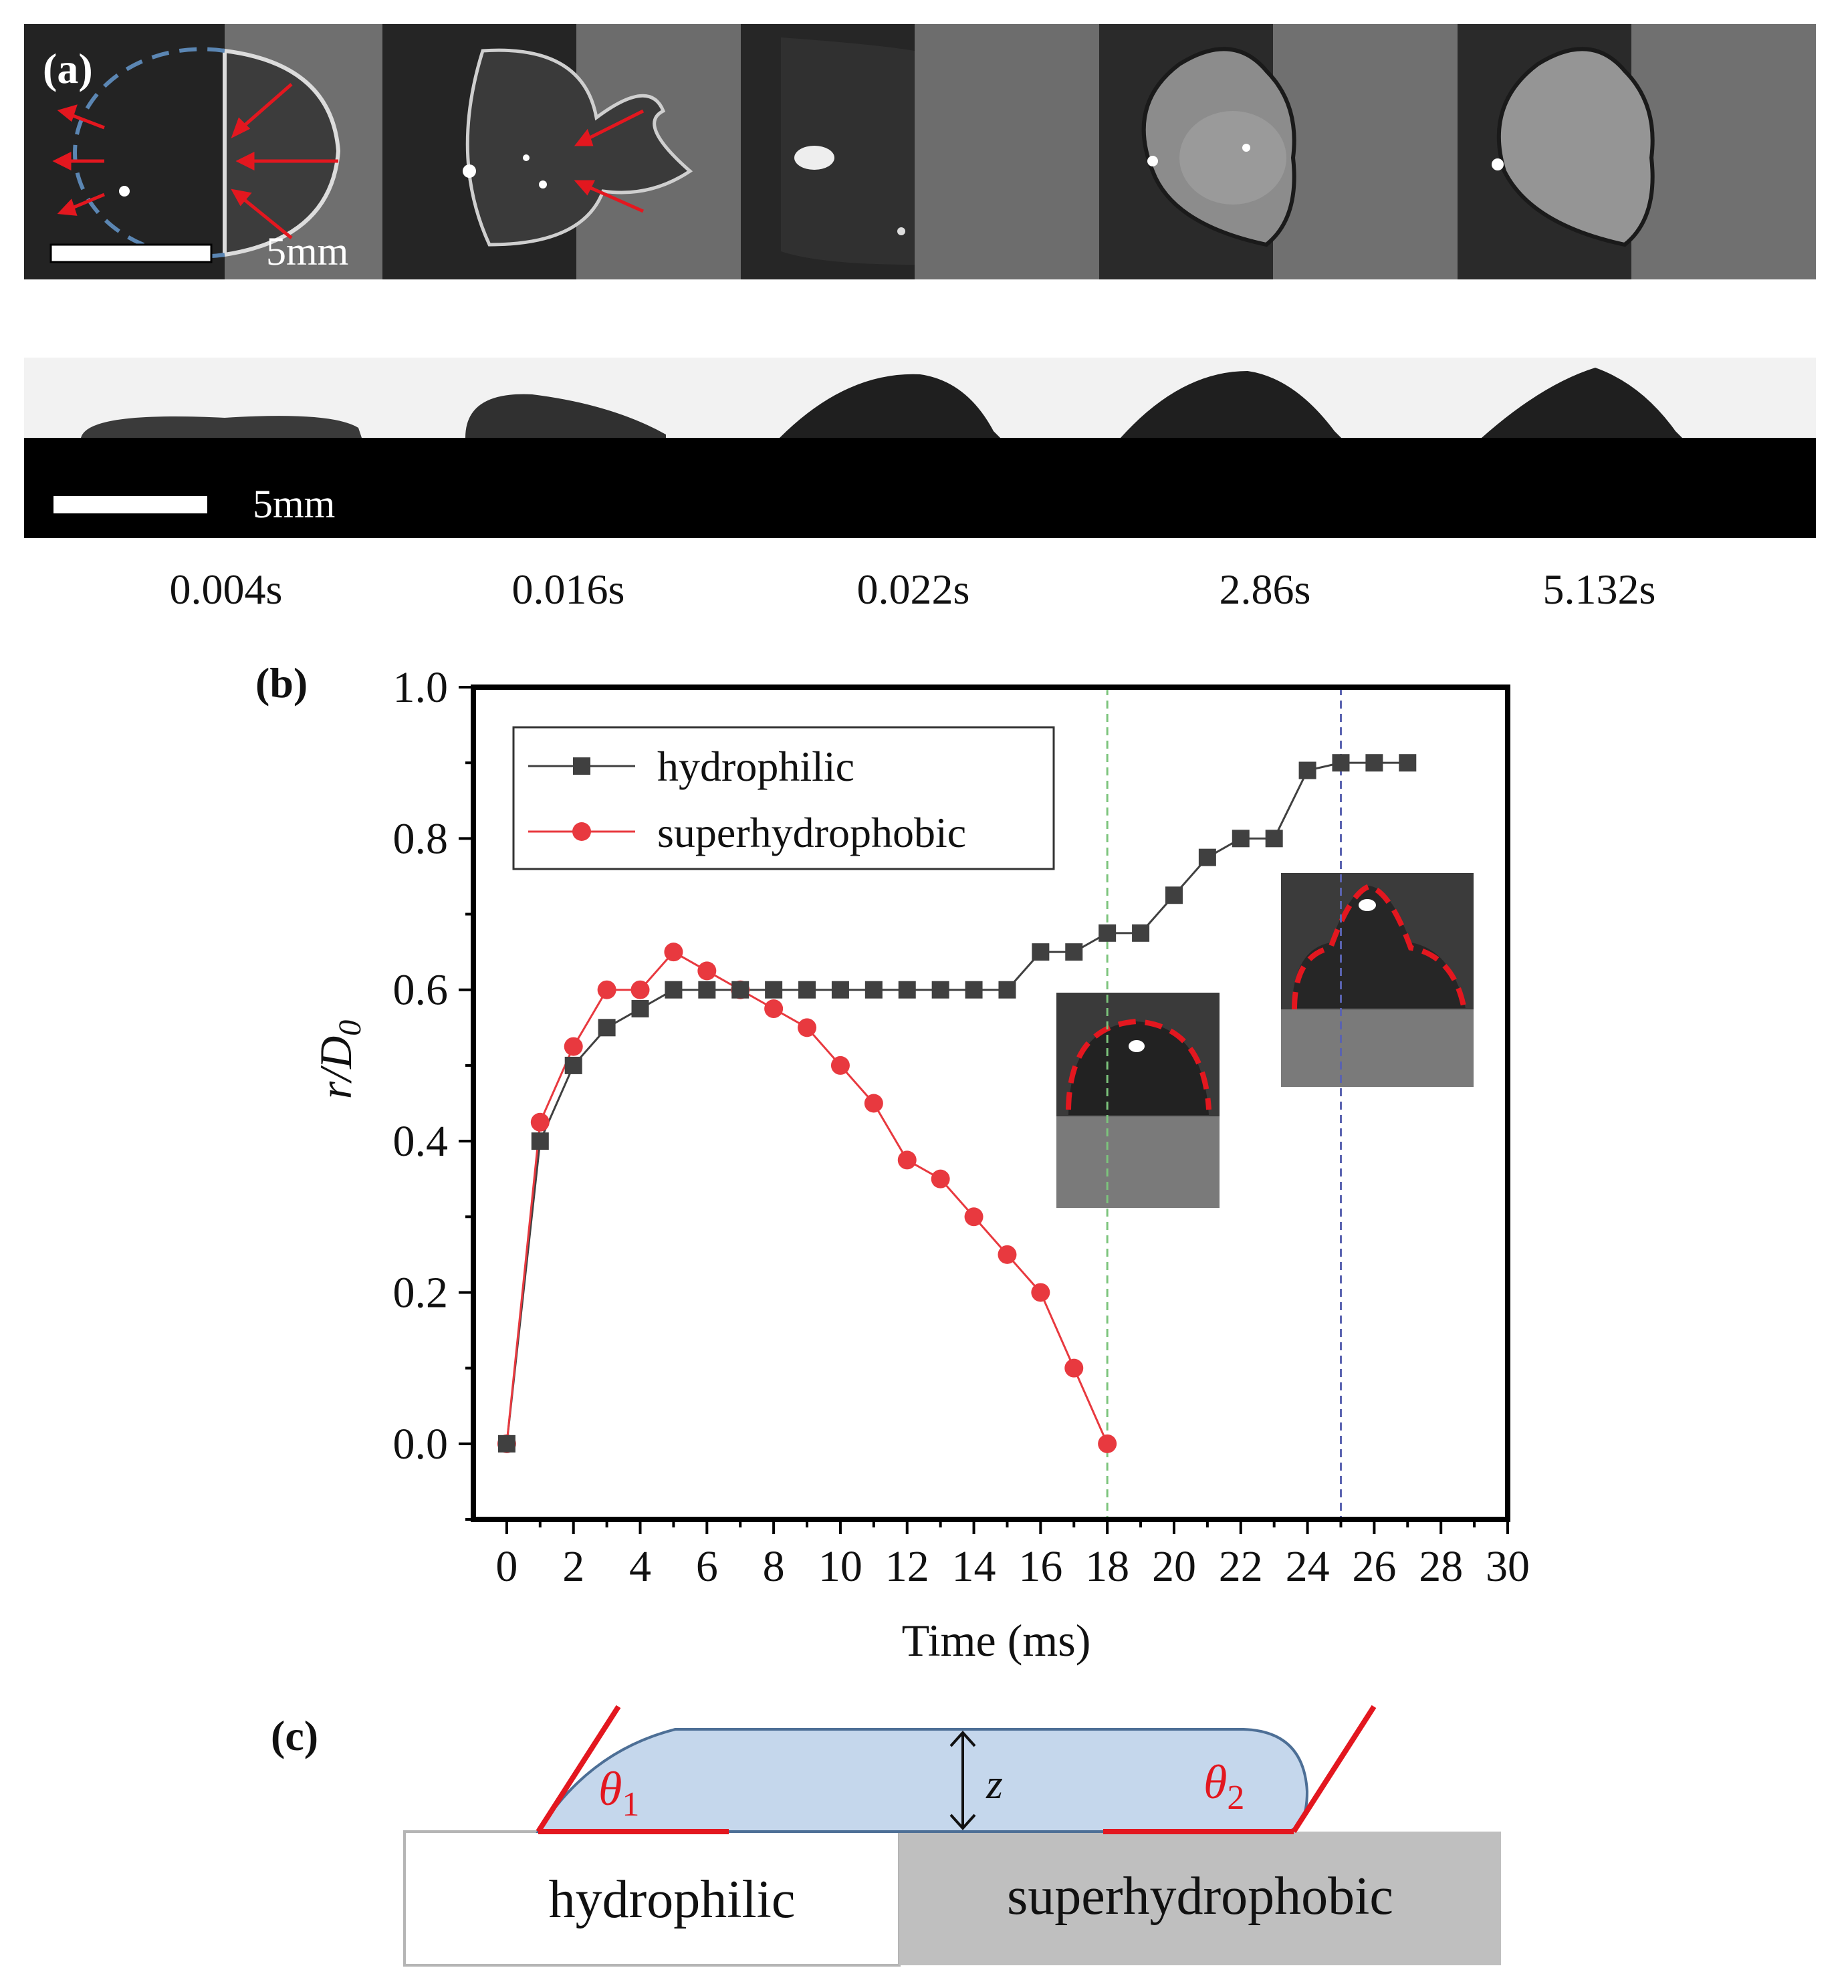  Describe the element at coordinates (68, 68) in the screenshot. I see `panel-a-label: (a)` at that location.